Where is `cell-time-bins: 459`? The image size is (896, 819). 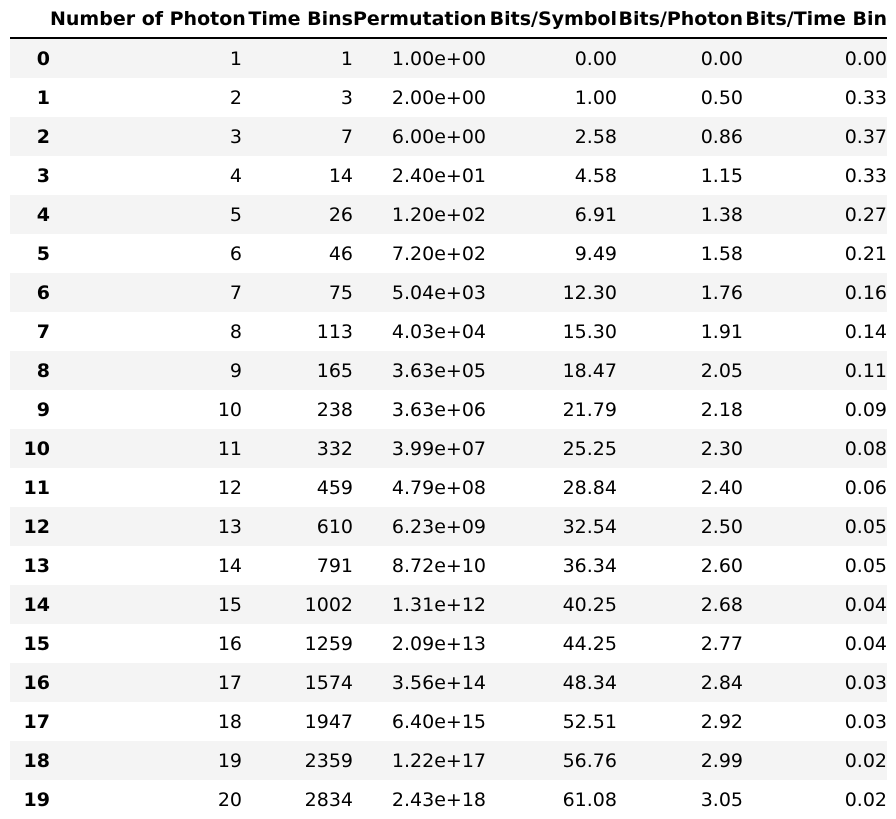 cell-time-bins: 459 is located at coordinates (334, 487).